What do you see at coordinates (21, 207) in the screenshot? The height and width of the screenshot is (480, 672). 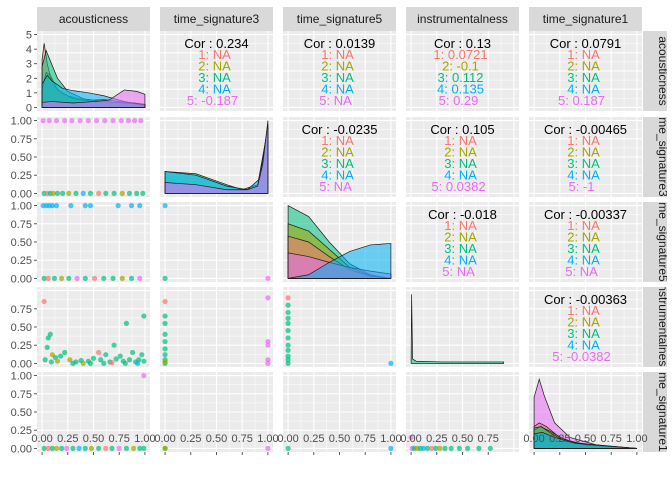 I see `y-tick-label: 1.00` at bounding box center [21, 207].